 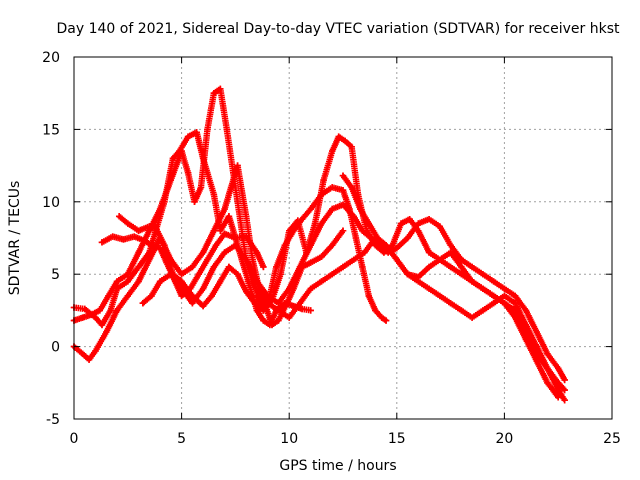 What do you see at coordinates (504, 439) in the screenshot?
I see `x-tick-label: 20` at bounding box center [504, 439].